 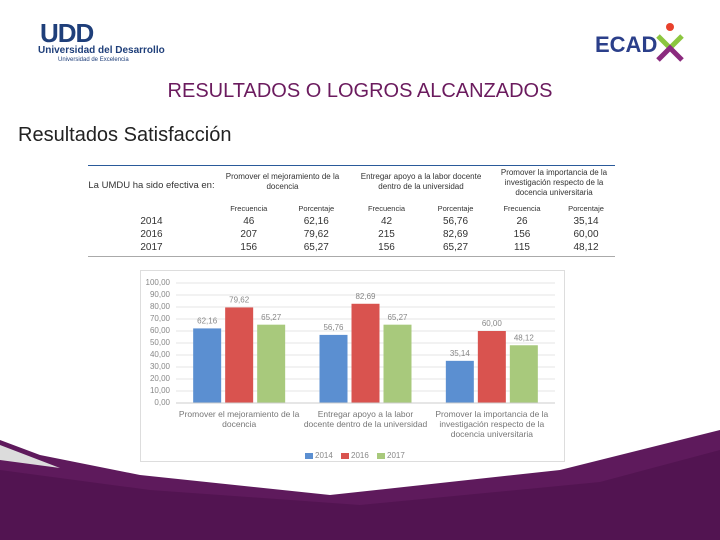 What do you see at coordinates (160, 342) in the screenshot?
I see `y-tick-label: 50,00` at bounding box center [160, 342].